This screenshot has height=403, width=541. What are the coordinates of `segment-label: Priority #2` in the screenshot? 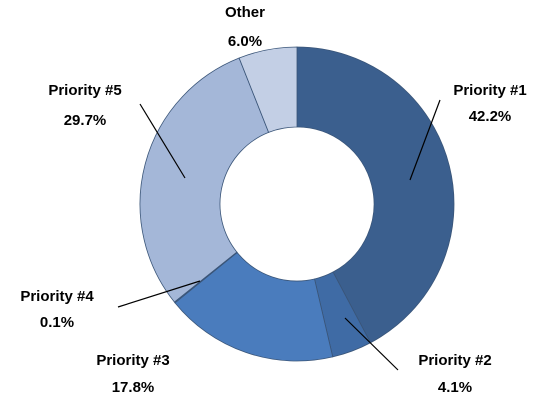 It's located at (454, 360).